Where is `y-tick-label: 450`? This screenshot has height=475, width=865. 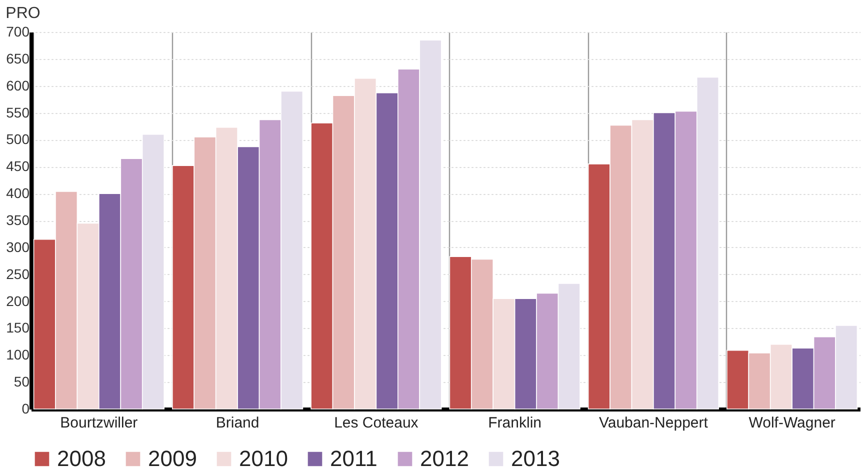 y-tick-label: 450 is located at coordinates (18, 166).